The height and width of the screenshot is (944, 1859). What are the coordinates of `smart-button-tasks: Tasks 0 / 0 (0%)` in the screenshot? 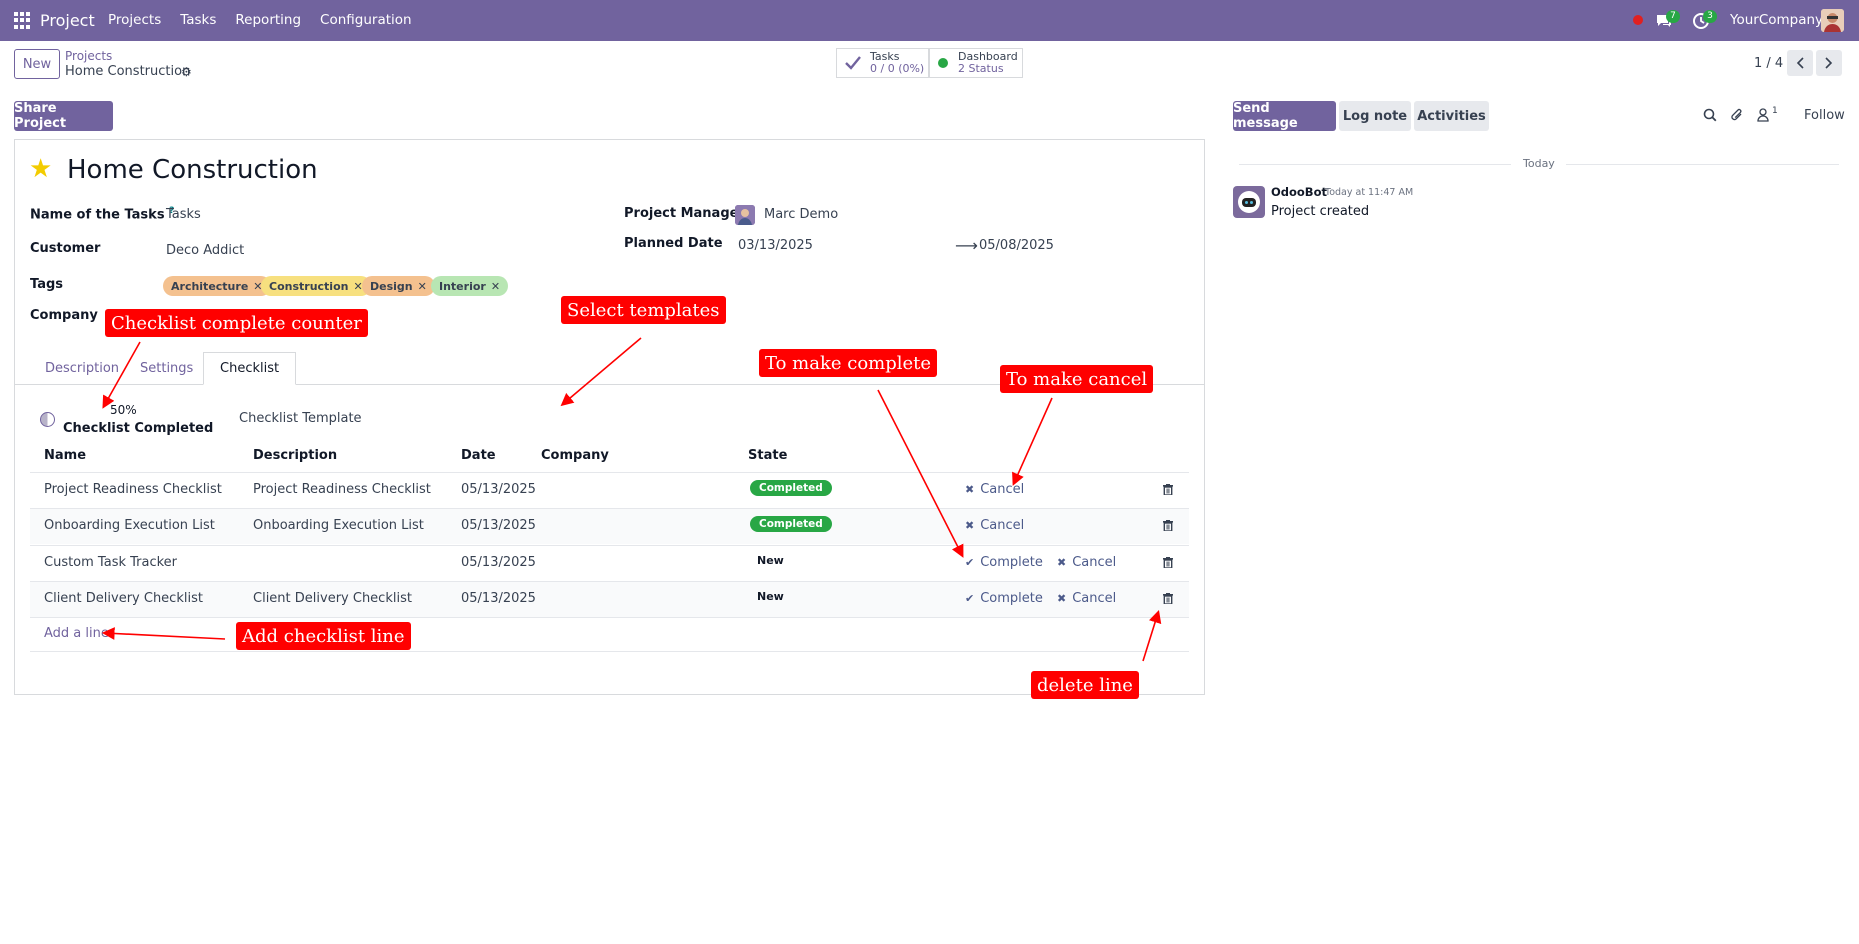 It's located at (882, 63).